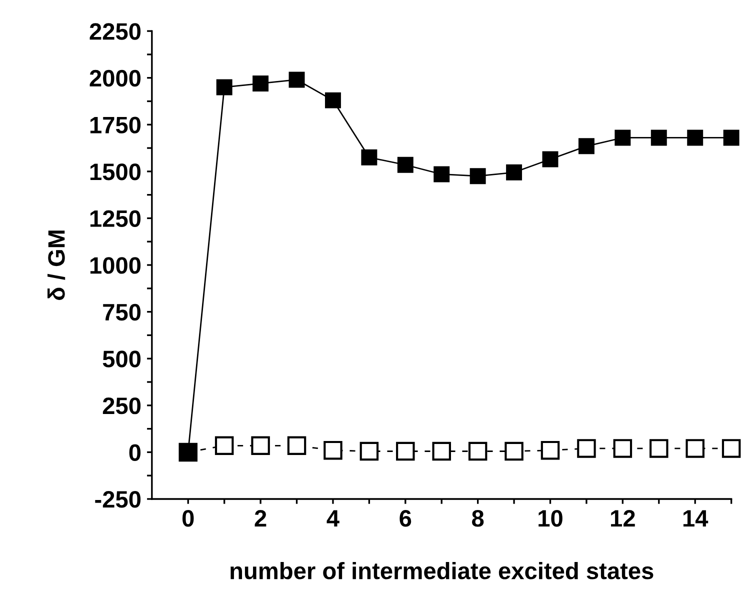  I want to click on y-tick-label: 2000, so click(115, 78).